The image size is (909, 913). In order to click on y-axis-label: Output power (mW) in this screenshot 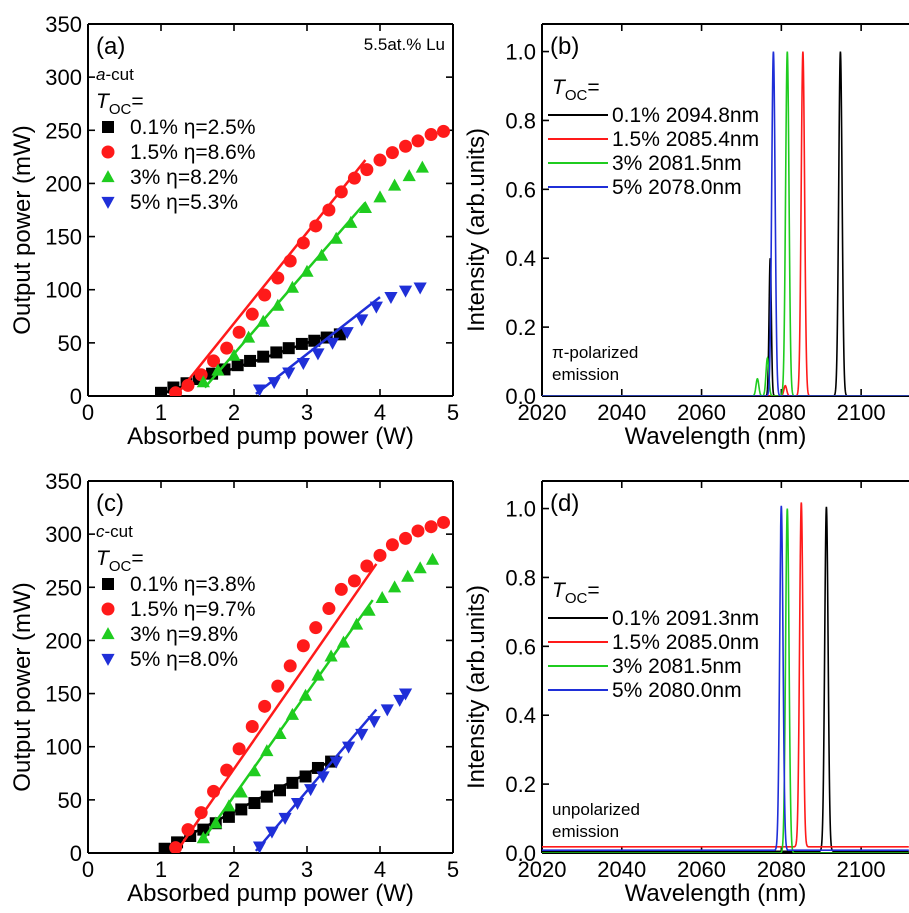, I will do `click(22, 686)`.